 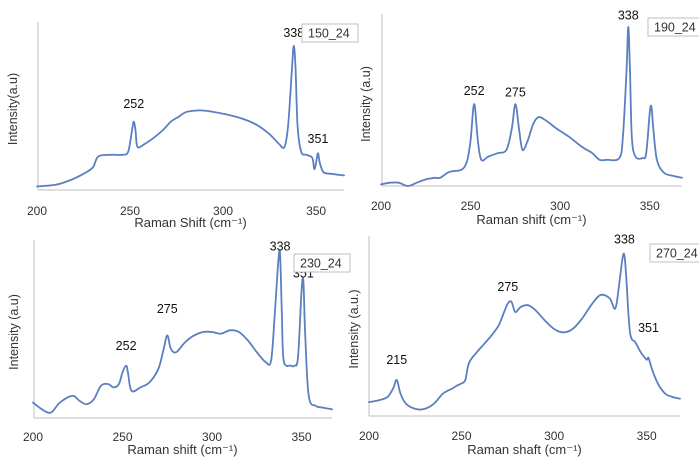 What do you see at coordinates (13, 109) in the screenshot?
I see `y-axis-title: Intensity(a.u)` at bounding box center [13, 109].